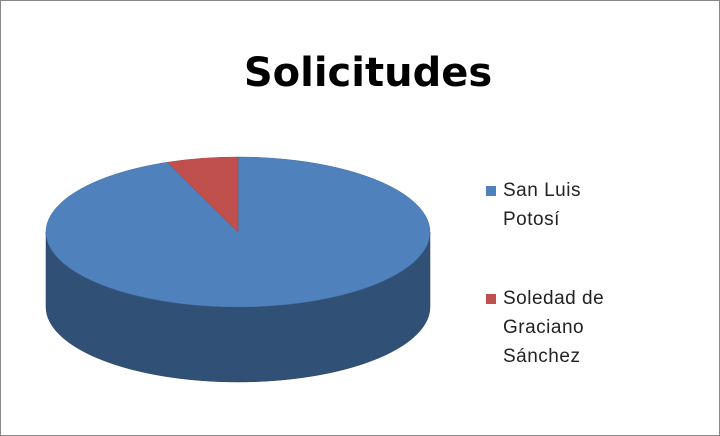 The height and width of the screenshot is (436, 720). Describe the element at coordinates (368, 73) in the screenshot. I see `chart-title: Solicitudes` at that location.